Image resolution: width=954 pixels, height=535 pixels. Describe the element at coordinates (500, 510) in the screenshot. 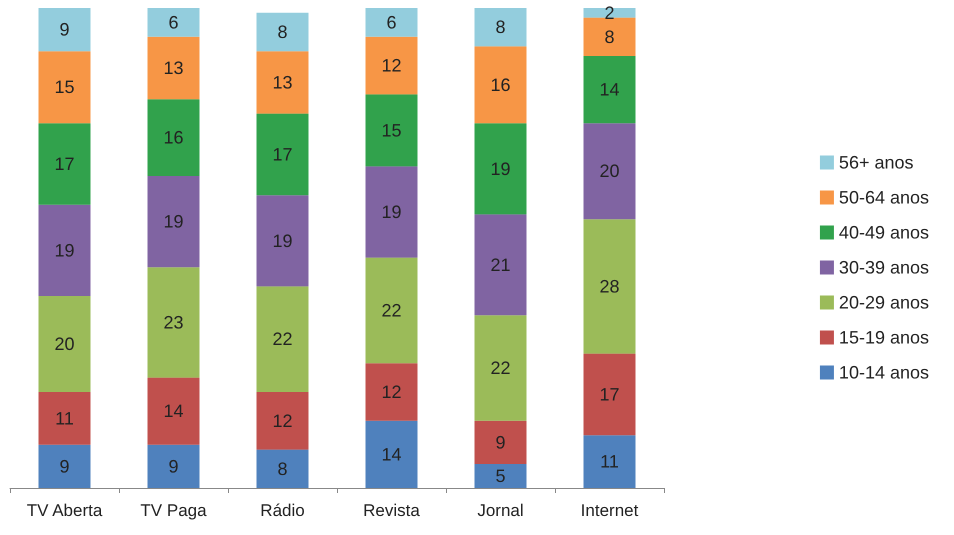

I see `x-tick-label: Jornal` at that location.